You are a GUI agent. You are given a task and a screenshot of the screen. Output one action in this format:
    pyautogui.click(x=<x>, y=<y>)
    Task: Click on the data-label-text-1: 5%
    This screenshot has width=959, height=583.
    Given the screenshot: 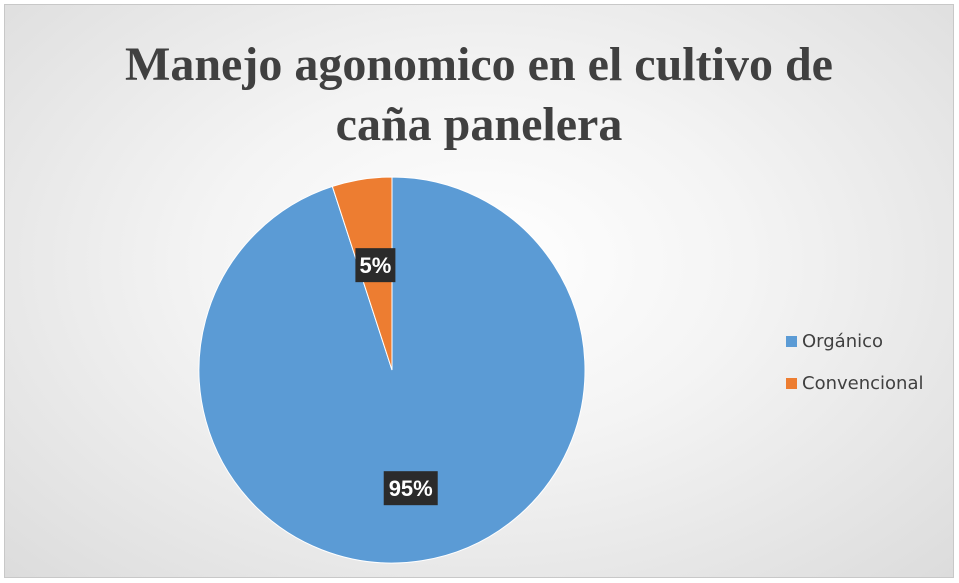 What is the action you would take?
    pyautogui.click(x=375, y=265)
    